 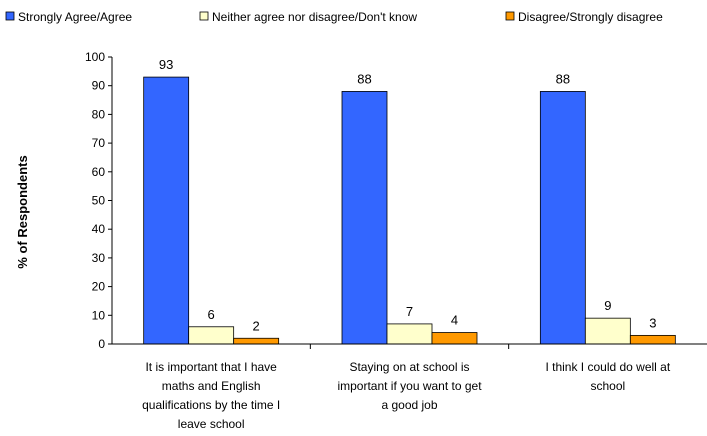 What do you see at coordinates (95, 57) in the screenshot?
I see `y-tick-label: 100` at bounding box center [95, 57].